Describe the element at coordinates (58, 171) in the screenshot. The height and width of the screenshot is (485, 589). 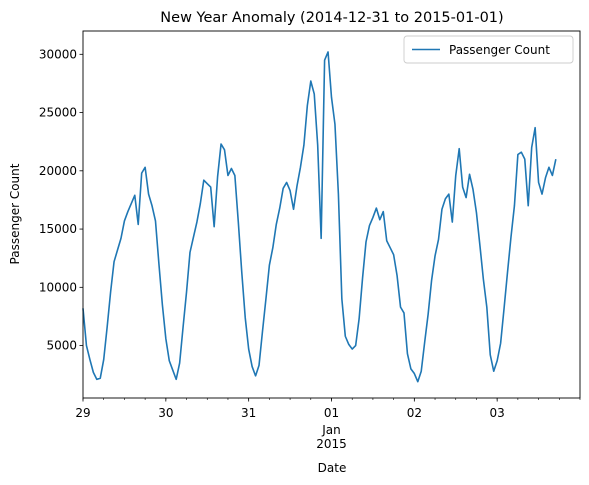
I see `y-tick-label: 20000` at that location.